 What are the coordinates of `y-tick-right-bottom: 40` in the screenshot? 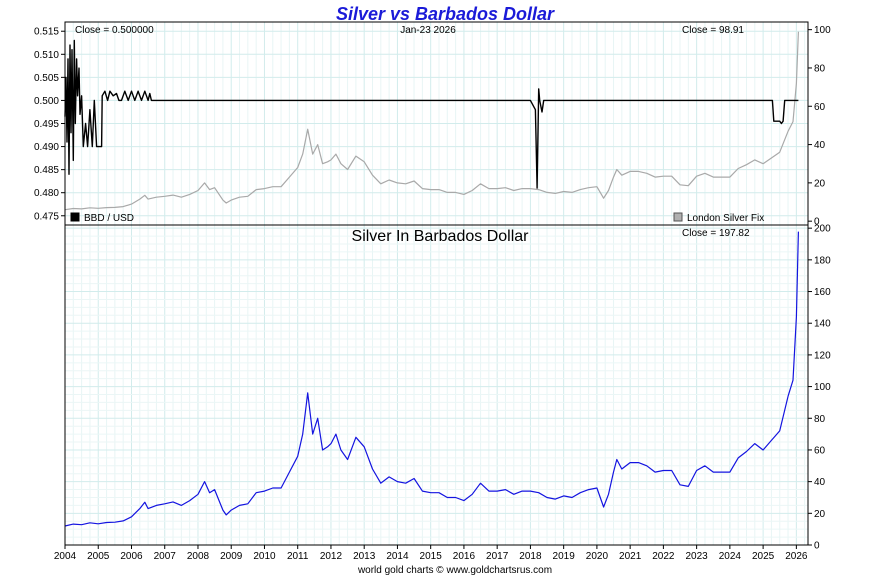 It's located at (820, 482).